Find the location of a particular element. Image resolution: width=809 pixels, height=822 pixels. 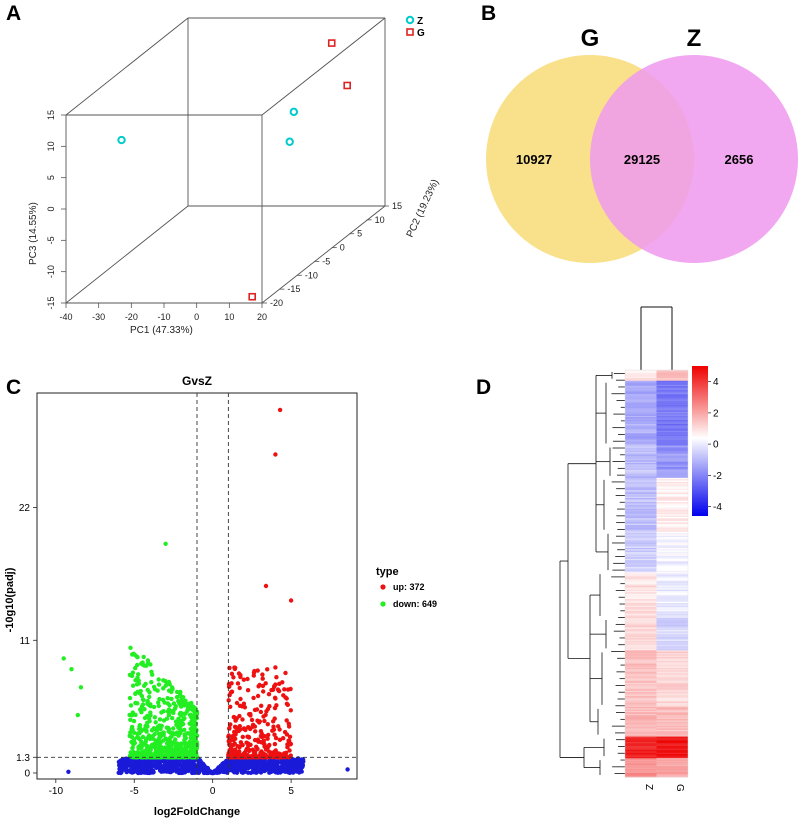

legend-g-marker is located at coordinates (410, 32).